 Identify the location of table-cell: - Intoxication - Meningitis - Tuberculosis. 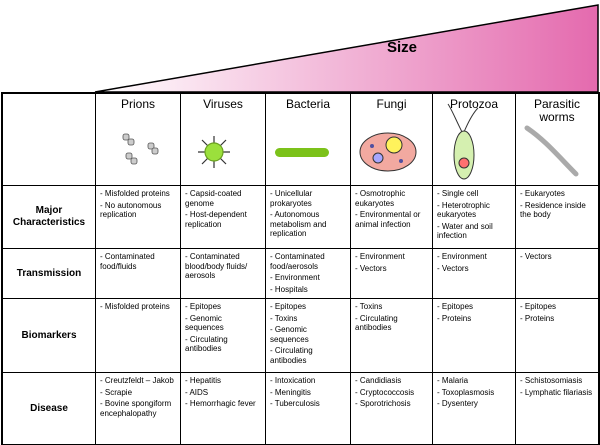
(308, 409).